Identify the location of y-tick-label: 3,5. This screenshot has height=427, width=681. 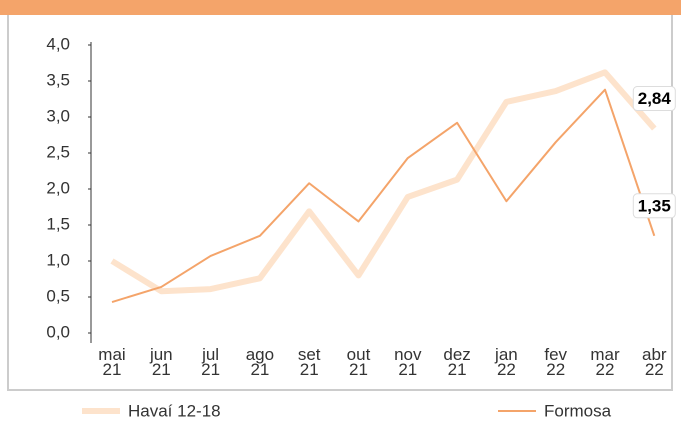
(58, 79).